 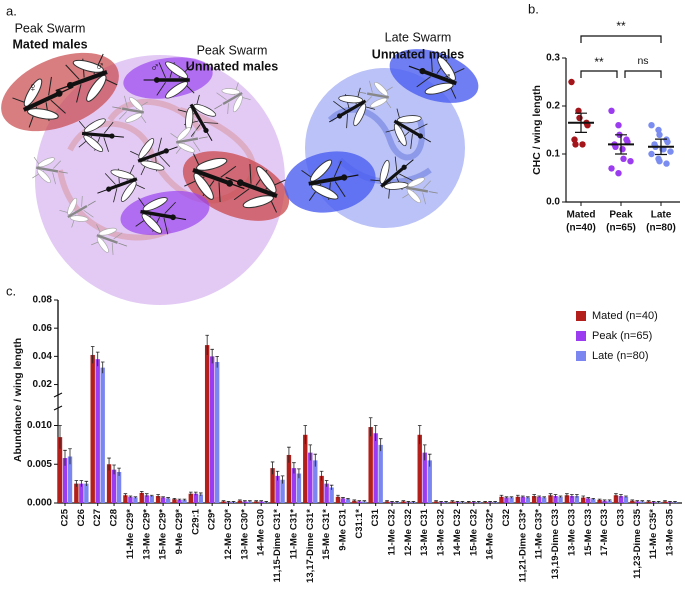 What do you see at coordinates (49, 44) in the screenshot?
I see `scene-subtitle: Mated males` at bounding box center [49, 44].